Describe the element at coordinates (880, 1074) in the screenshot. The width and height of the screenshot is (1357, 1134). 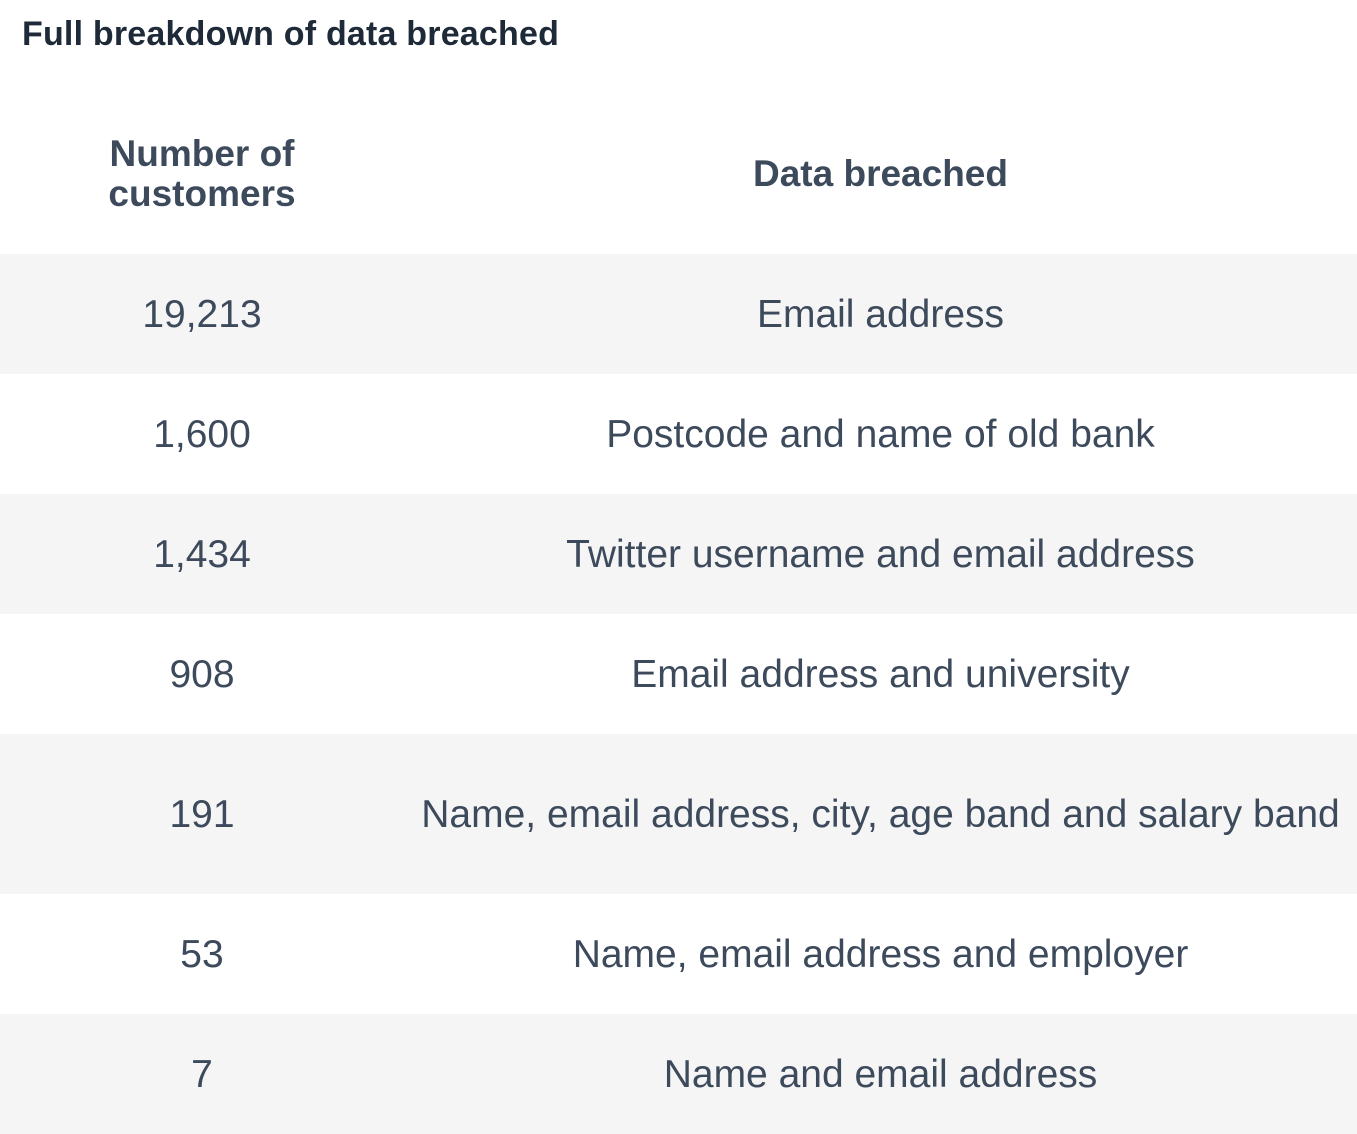
I see `data-breached-cell: Name and email address` at that location.